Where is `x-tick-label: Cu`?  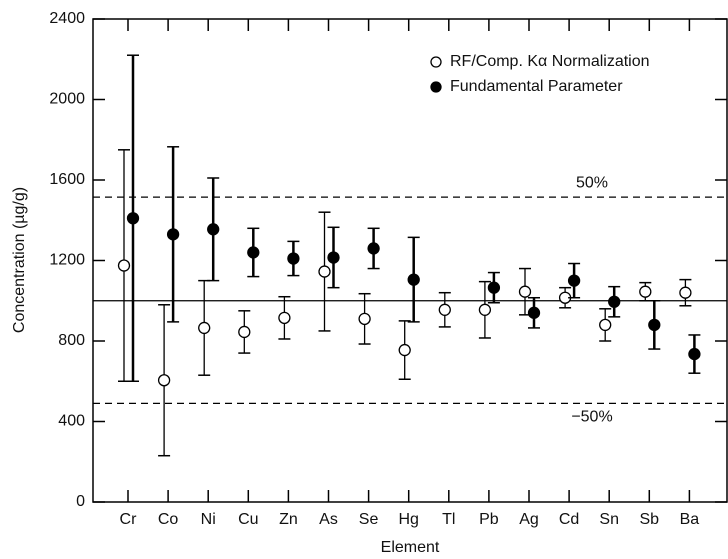
x-tick-label: Cu is located at coordinates (248, 519).